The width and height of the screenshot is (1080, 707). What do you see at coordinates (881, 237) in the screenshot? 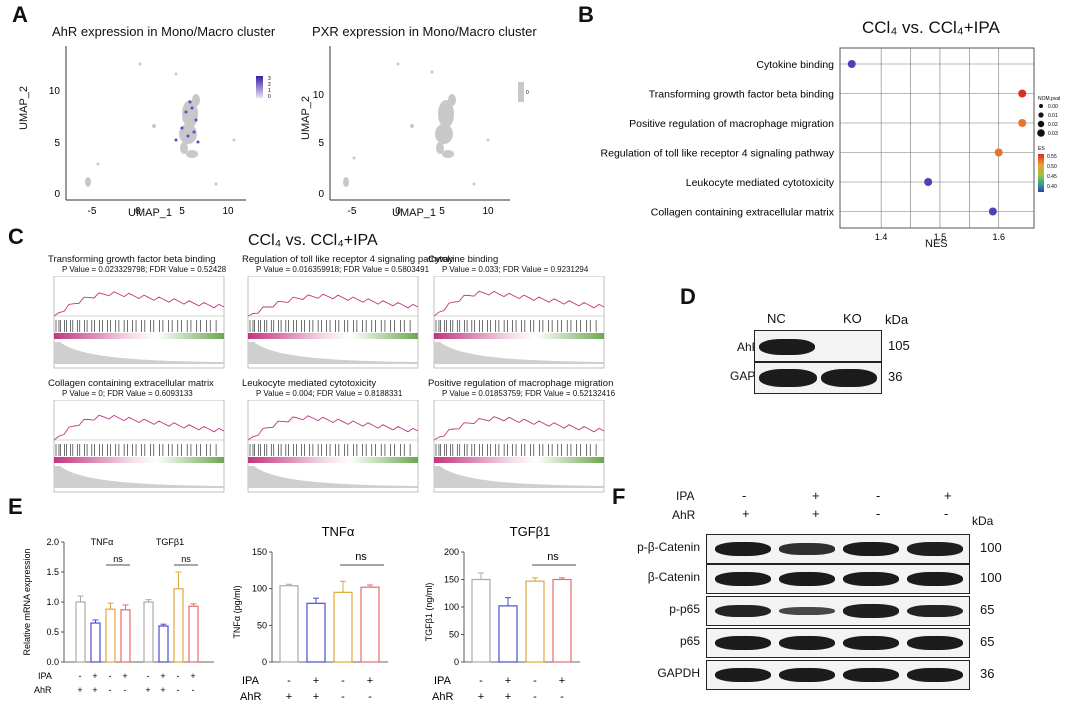
I see `nes-tick: 1.4` at bounding box center [881, 237].